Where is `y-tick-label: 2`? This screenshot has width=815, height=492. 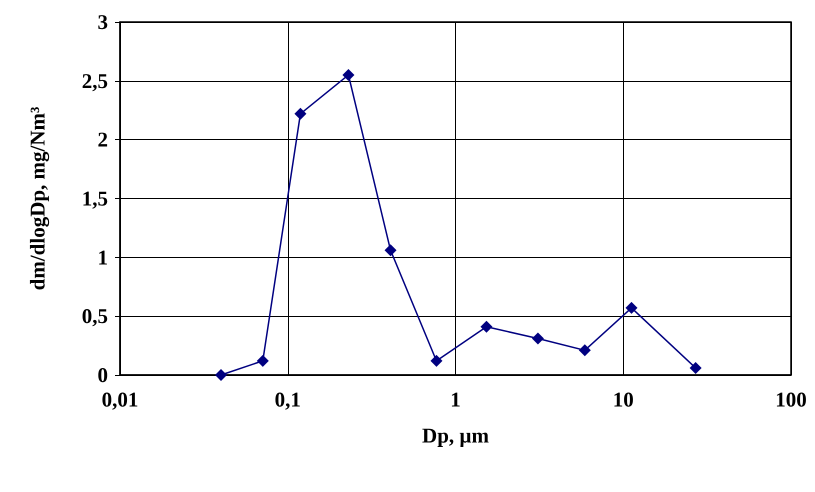 y-tick-label: 2 is located at coordinates (103, 140).